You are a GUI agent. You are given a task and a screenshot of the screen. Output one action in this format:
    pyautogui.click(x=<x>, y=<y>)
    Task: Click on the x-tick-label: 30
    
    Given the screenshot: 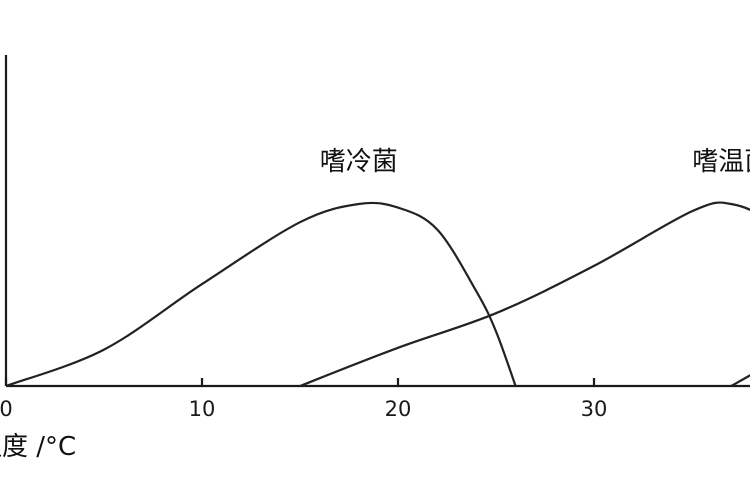 What is the action you would take?
    pyautogui.click(x=594, y=409)
    